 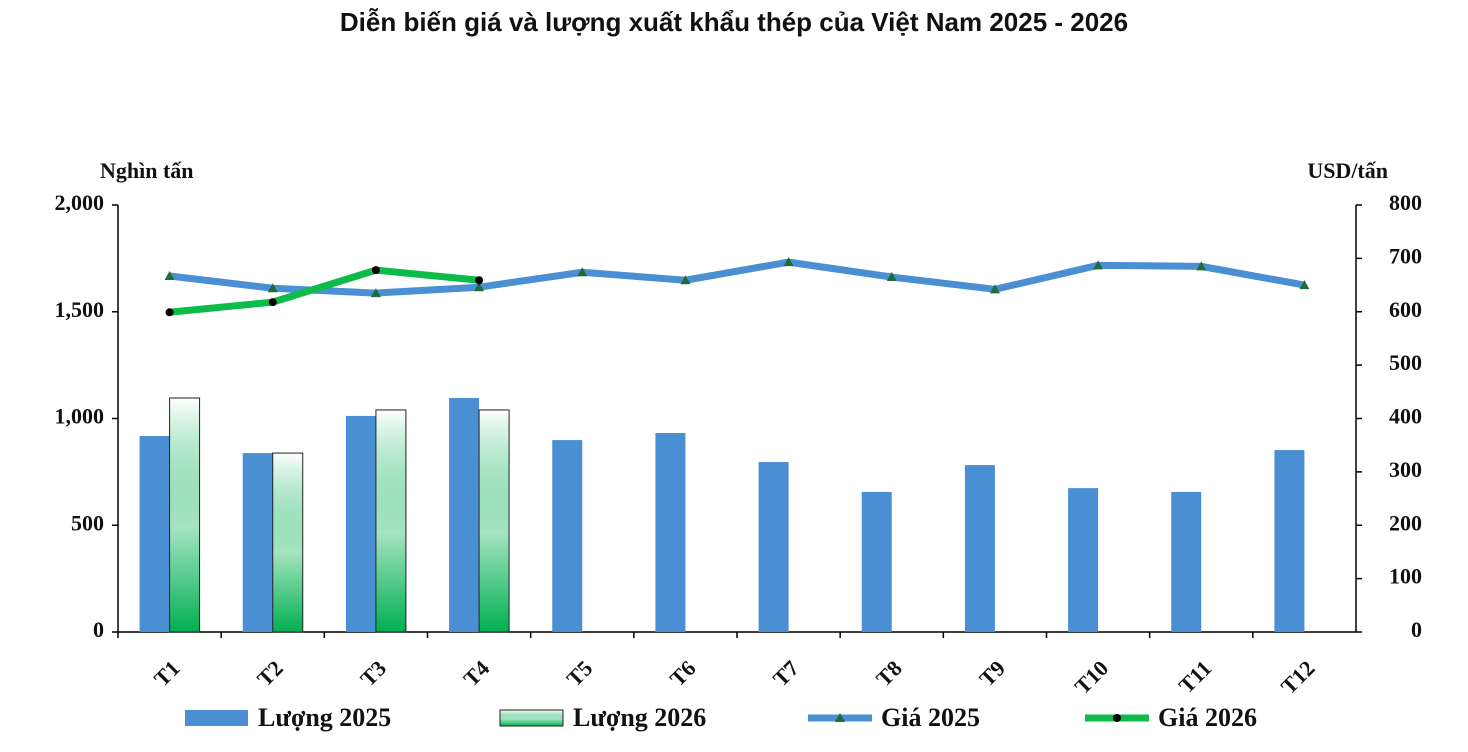 I want to click on x-tick-label: T7, so click(x=786, y=673).